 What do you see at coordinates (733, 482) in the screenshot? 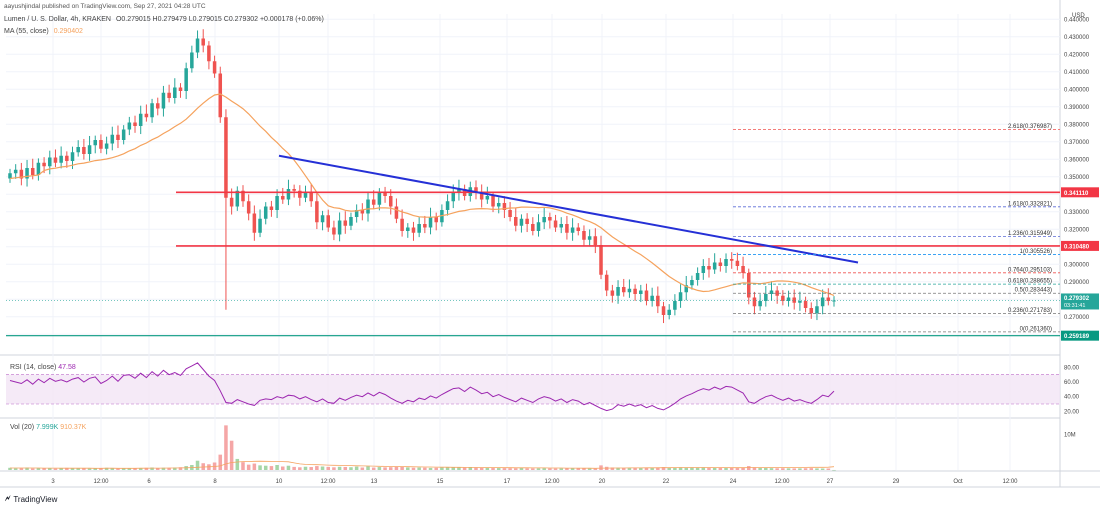
I see `time-tick-label: 24` at bounding box center [733, 482].